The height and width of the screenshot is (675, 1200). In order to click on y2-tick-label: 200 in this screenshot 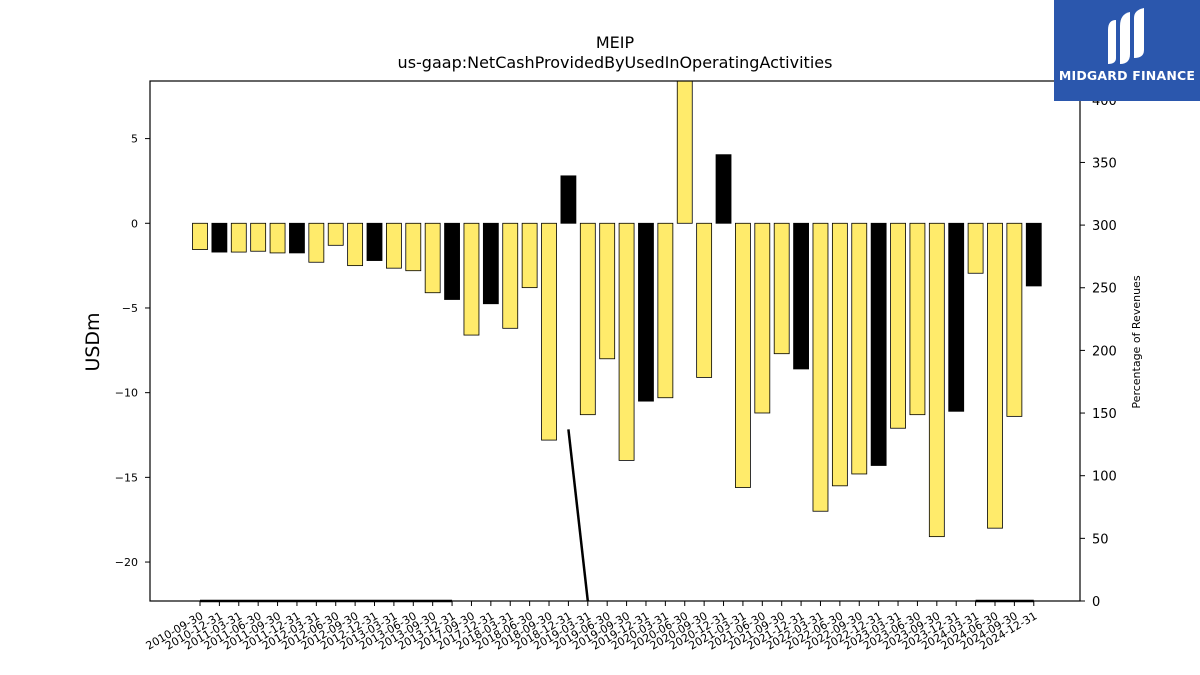, I will do `click(1104, 351)`.